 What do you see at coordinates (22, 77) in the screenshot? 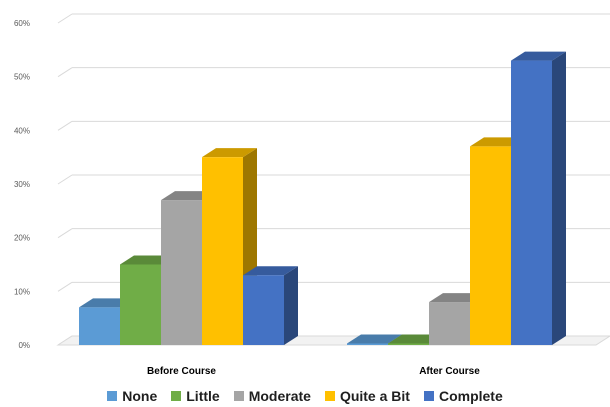
I see `y-tick-label: 50%` at bounding box center [22, 77].